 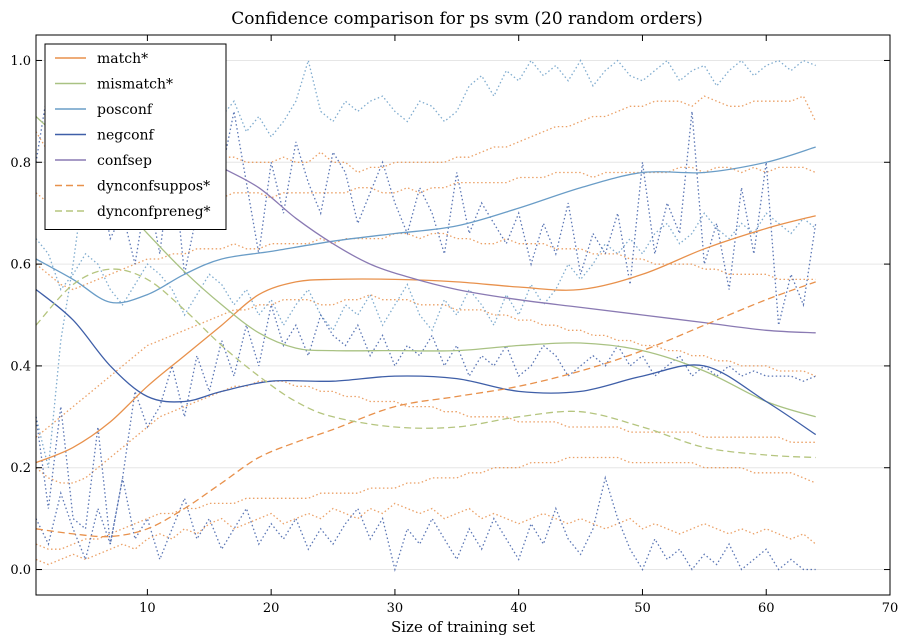 I want to click on x-tick-label: 70, so click(x=890, y=608).